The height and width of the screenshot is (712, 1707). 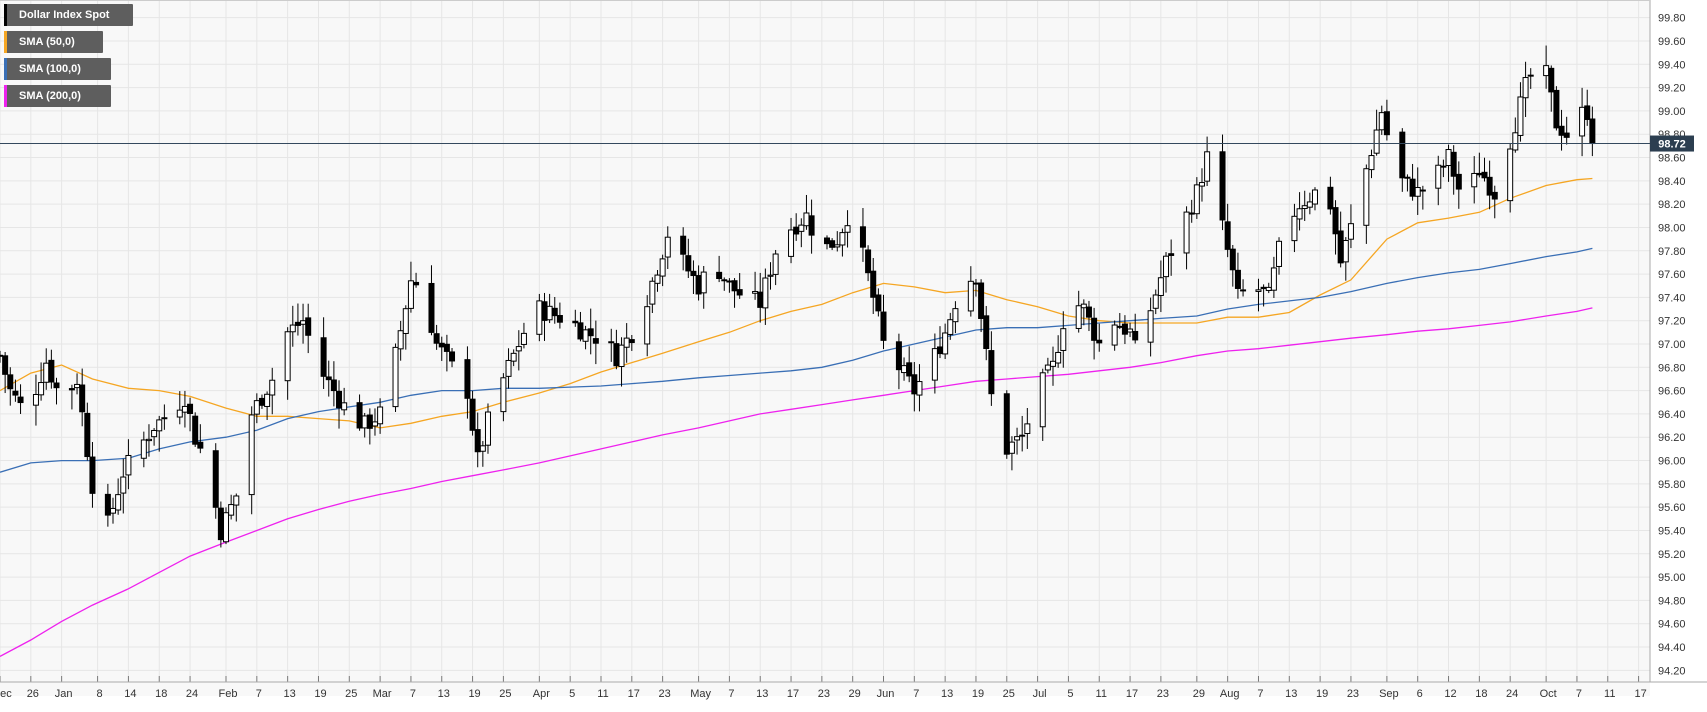 I want to click on y-tick-label: 98.00, so click(x=1672, y=228).